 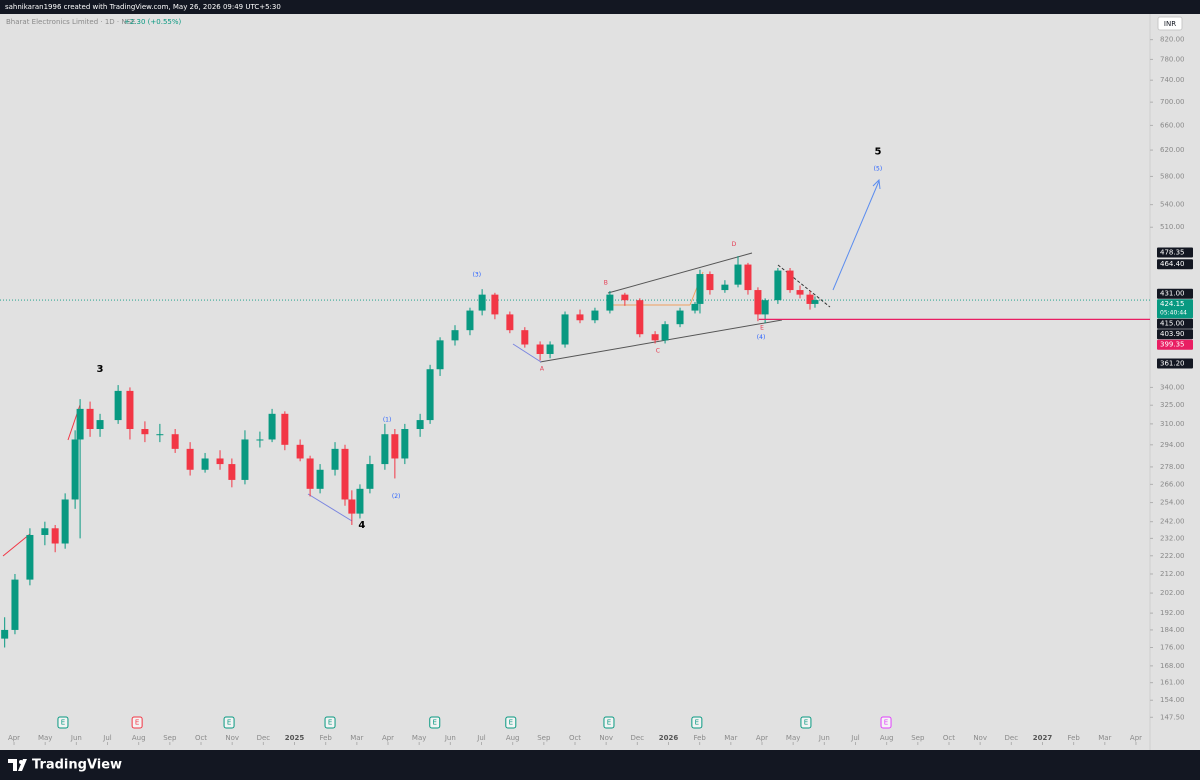 What do you see at coordinates (396, 496) in the screenshot?
I see `wave-label: (2)` at bounding box center [396, 496].